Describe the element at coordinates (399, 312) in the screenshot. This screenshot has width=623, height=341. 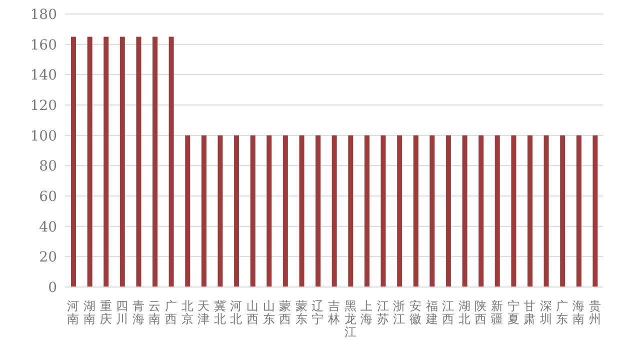
I see `x-tick-label: 浙江` at that location.